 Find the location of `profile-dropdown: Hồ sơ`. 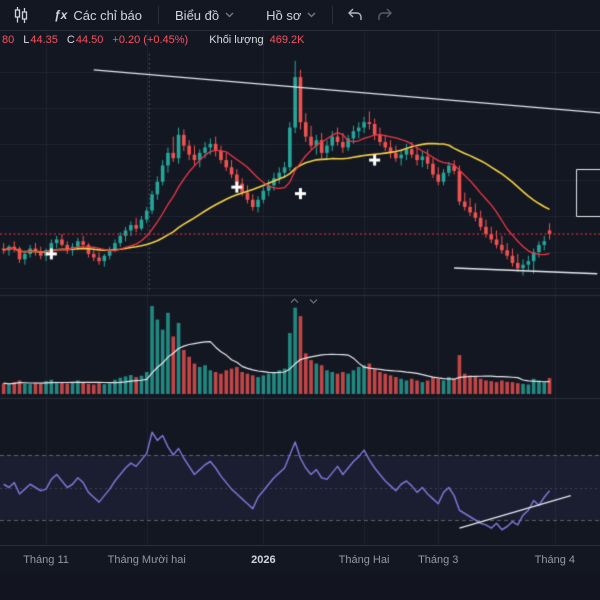

profile-dropdown: Hồ sơ is located at coordinates (291, 15).